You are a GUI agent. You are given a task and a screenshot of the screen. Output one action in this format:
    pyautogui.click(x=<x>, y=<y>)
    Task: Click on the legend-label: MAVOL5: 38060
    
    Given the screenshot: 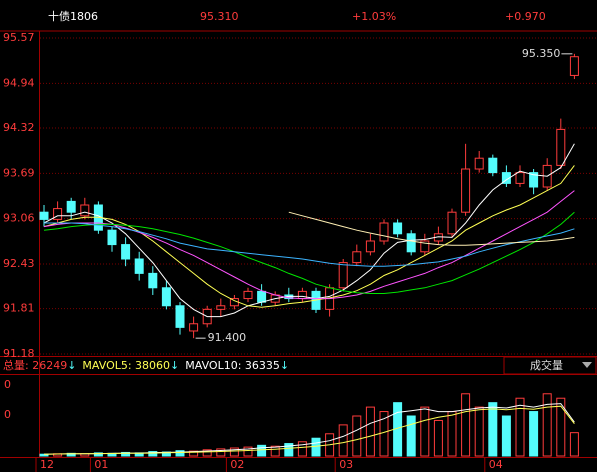 What is the action you would take?
    pyautogui.click(x=126, y=365)
    